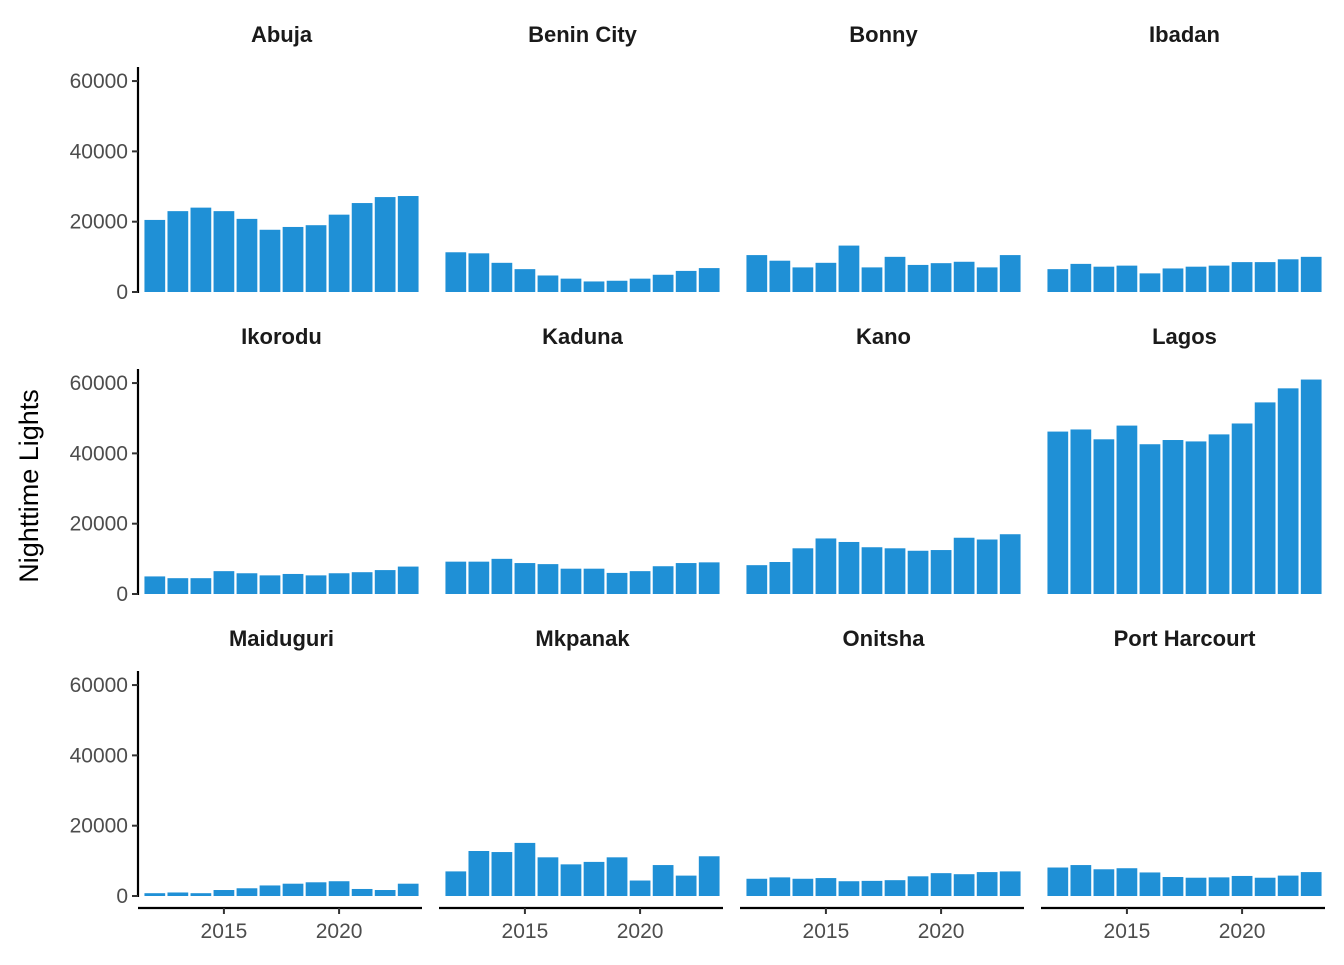  I want to click on facet-title: Port Harcourt, so click(1185, 638).